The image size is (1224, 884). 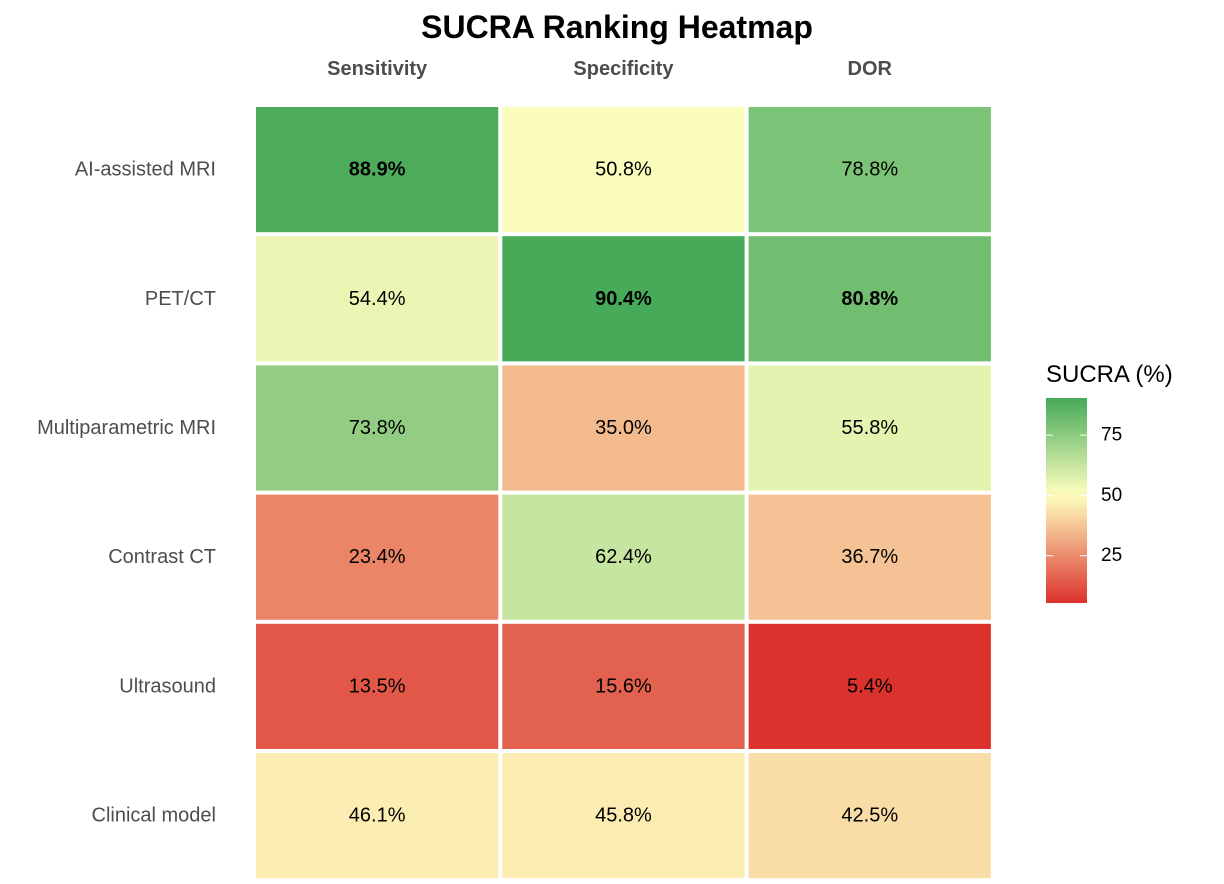 What do you see at coordinates (870, 69) in the screenshot?
I see `column-header-dor: DOR` at bounding box center [870, 69].